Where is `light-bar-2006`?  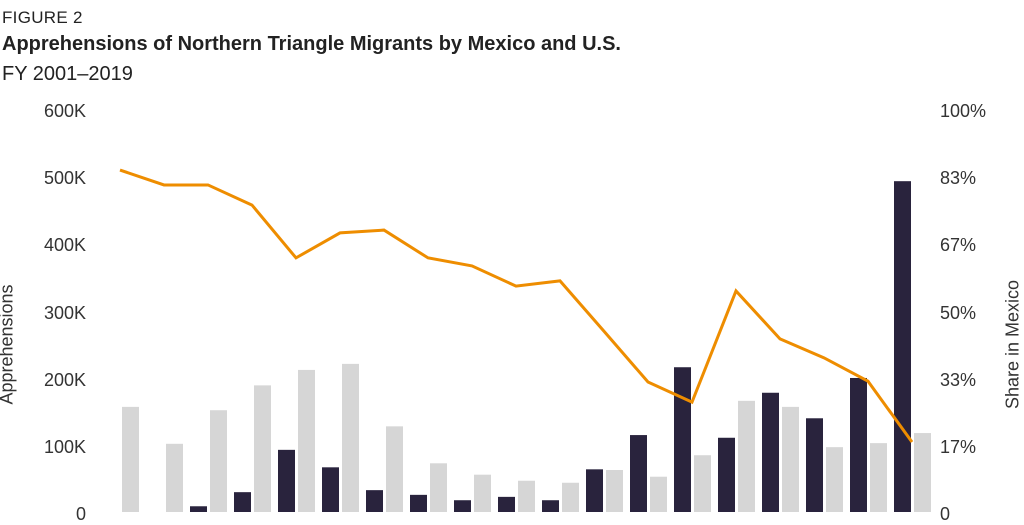 light-bar-2006 is located at coordinates (350, 438).